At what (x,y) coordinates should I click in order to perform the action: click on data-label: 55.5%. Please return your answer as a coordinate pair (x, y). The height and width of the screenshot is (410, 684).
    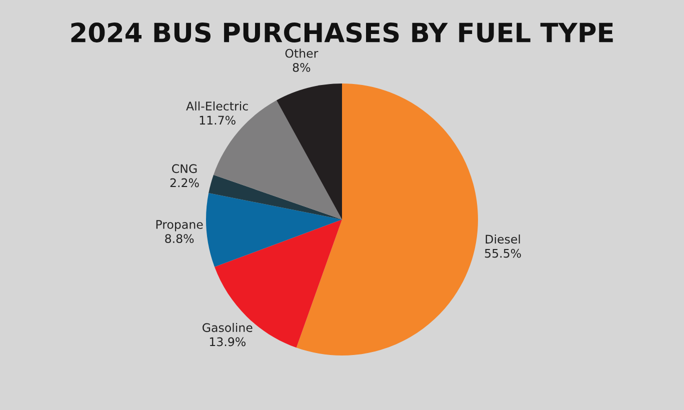
    Looking at the image, I should click on (502, 253).